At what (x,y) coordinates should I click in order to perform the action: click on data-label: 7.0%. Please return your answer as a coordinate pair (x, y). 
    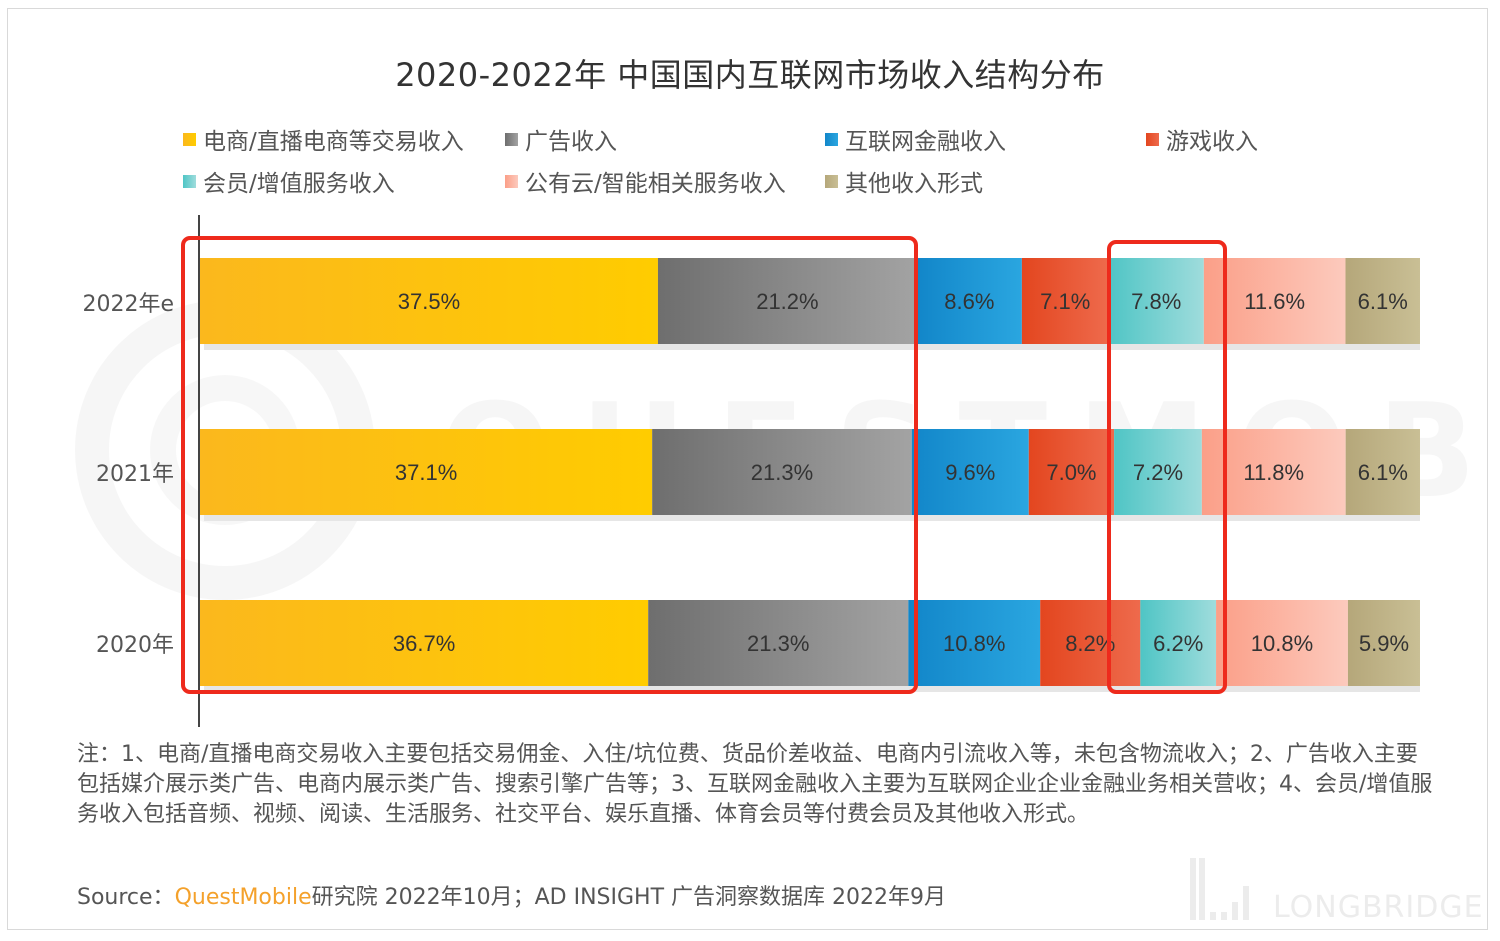
    Looking at the image, I should click on (1071, 472).